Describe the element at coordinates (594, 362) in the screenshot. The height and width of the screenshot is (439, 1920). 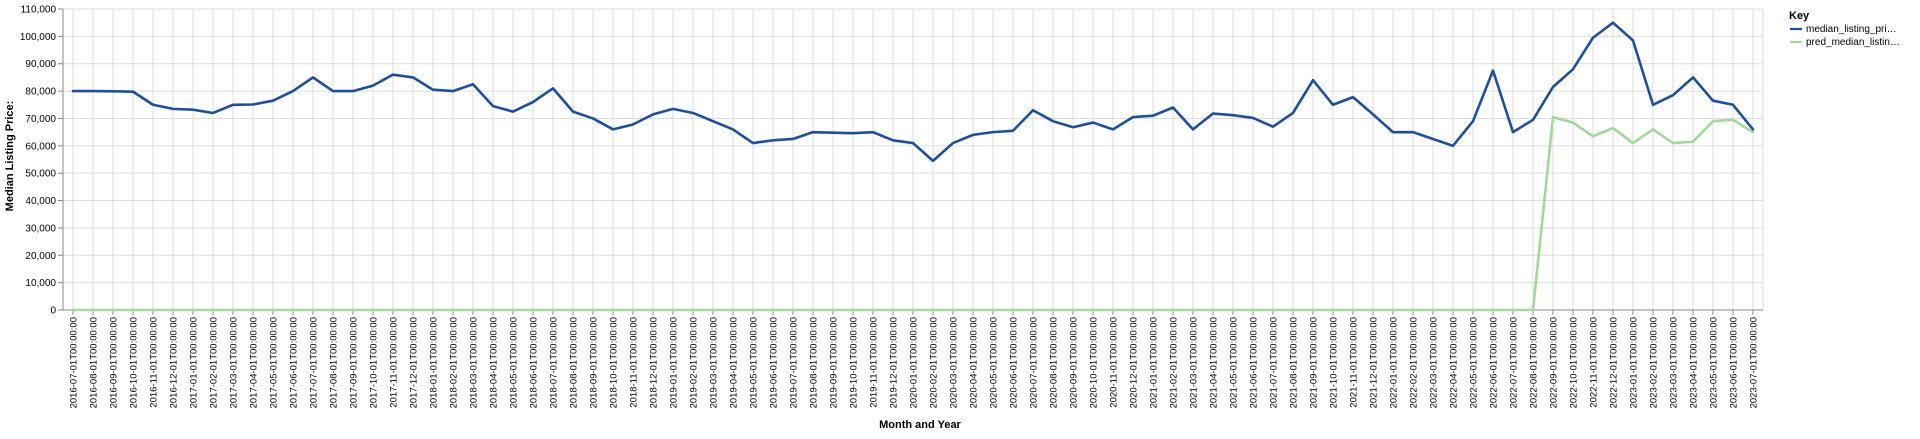
I see `x-tick-label: 2018-09-01T00:00:00` at that location.